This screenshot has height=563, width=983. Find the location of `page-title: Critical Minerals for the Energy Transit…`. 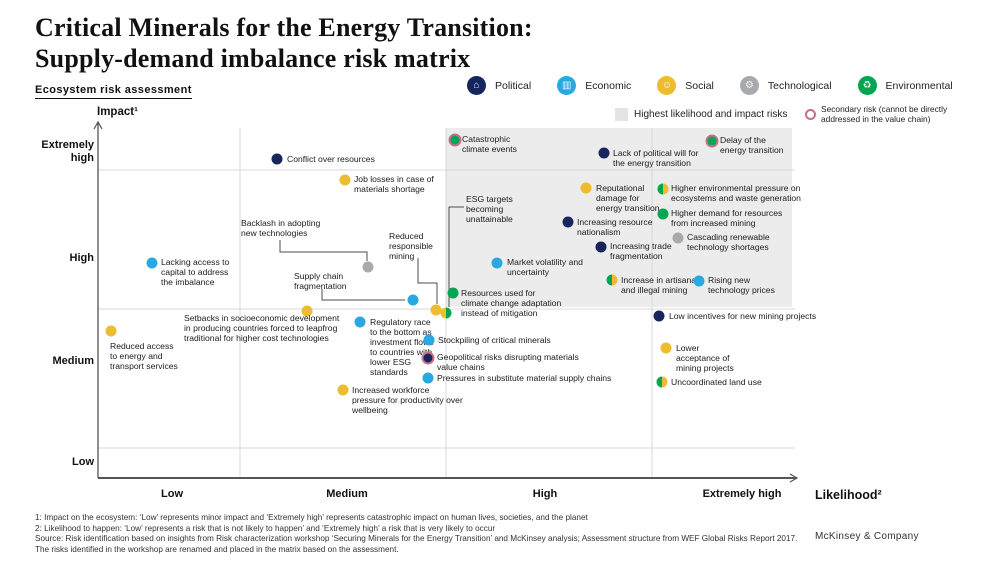

page-title: Critical Minerals for the Energy Transit… is located at coordinates (284, 43).